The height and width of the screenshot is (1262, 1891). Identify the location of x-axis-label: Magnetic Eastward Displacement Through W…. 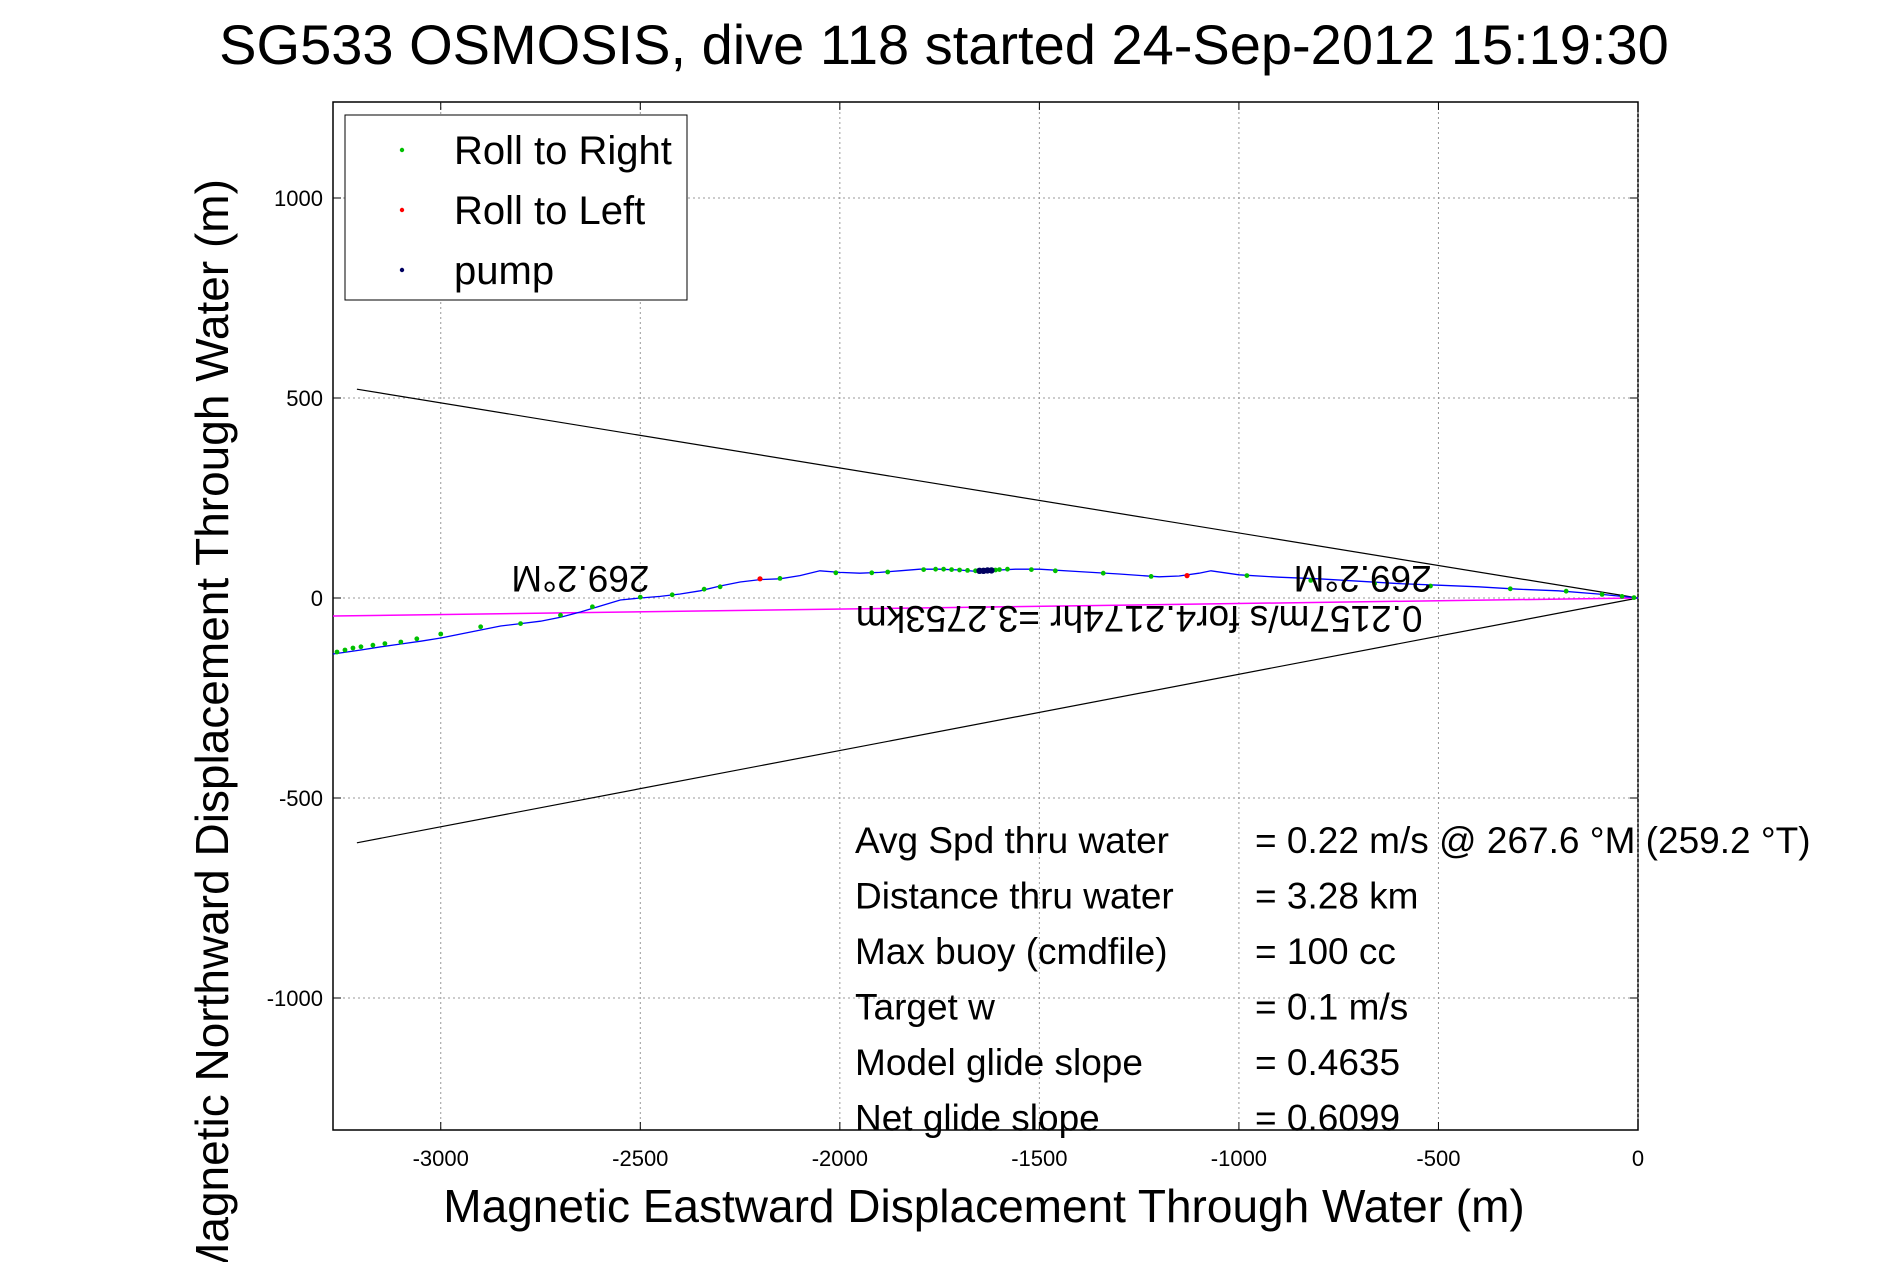
(983, 1206).